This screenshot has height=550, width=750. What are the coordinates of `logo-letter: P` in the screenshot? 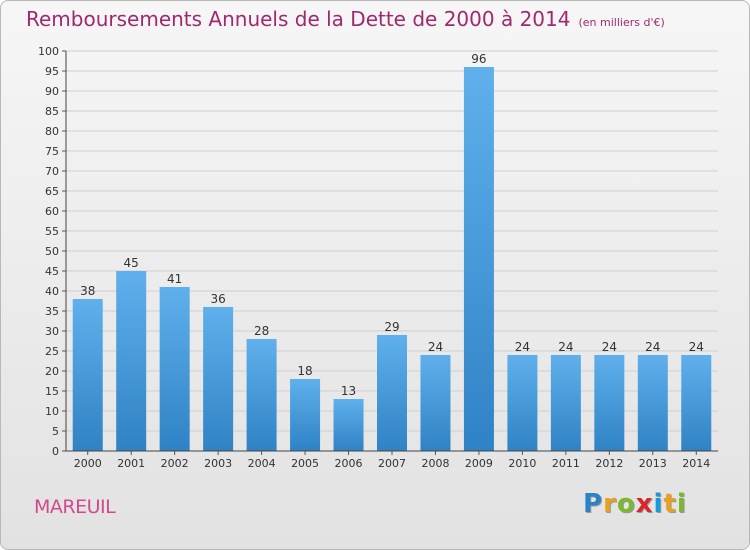 It's located at (593, 504).